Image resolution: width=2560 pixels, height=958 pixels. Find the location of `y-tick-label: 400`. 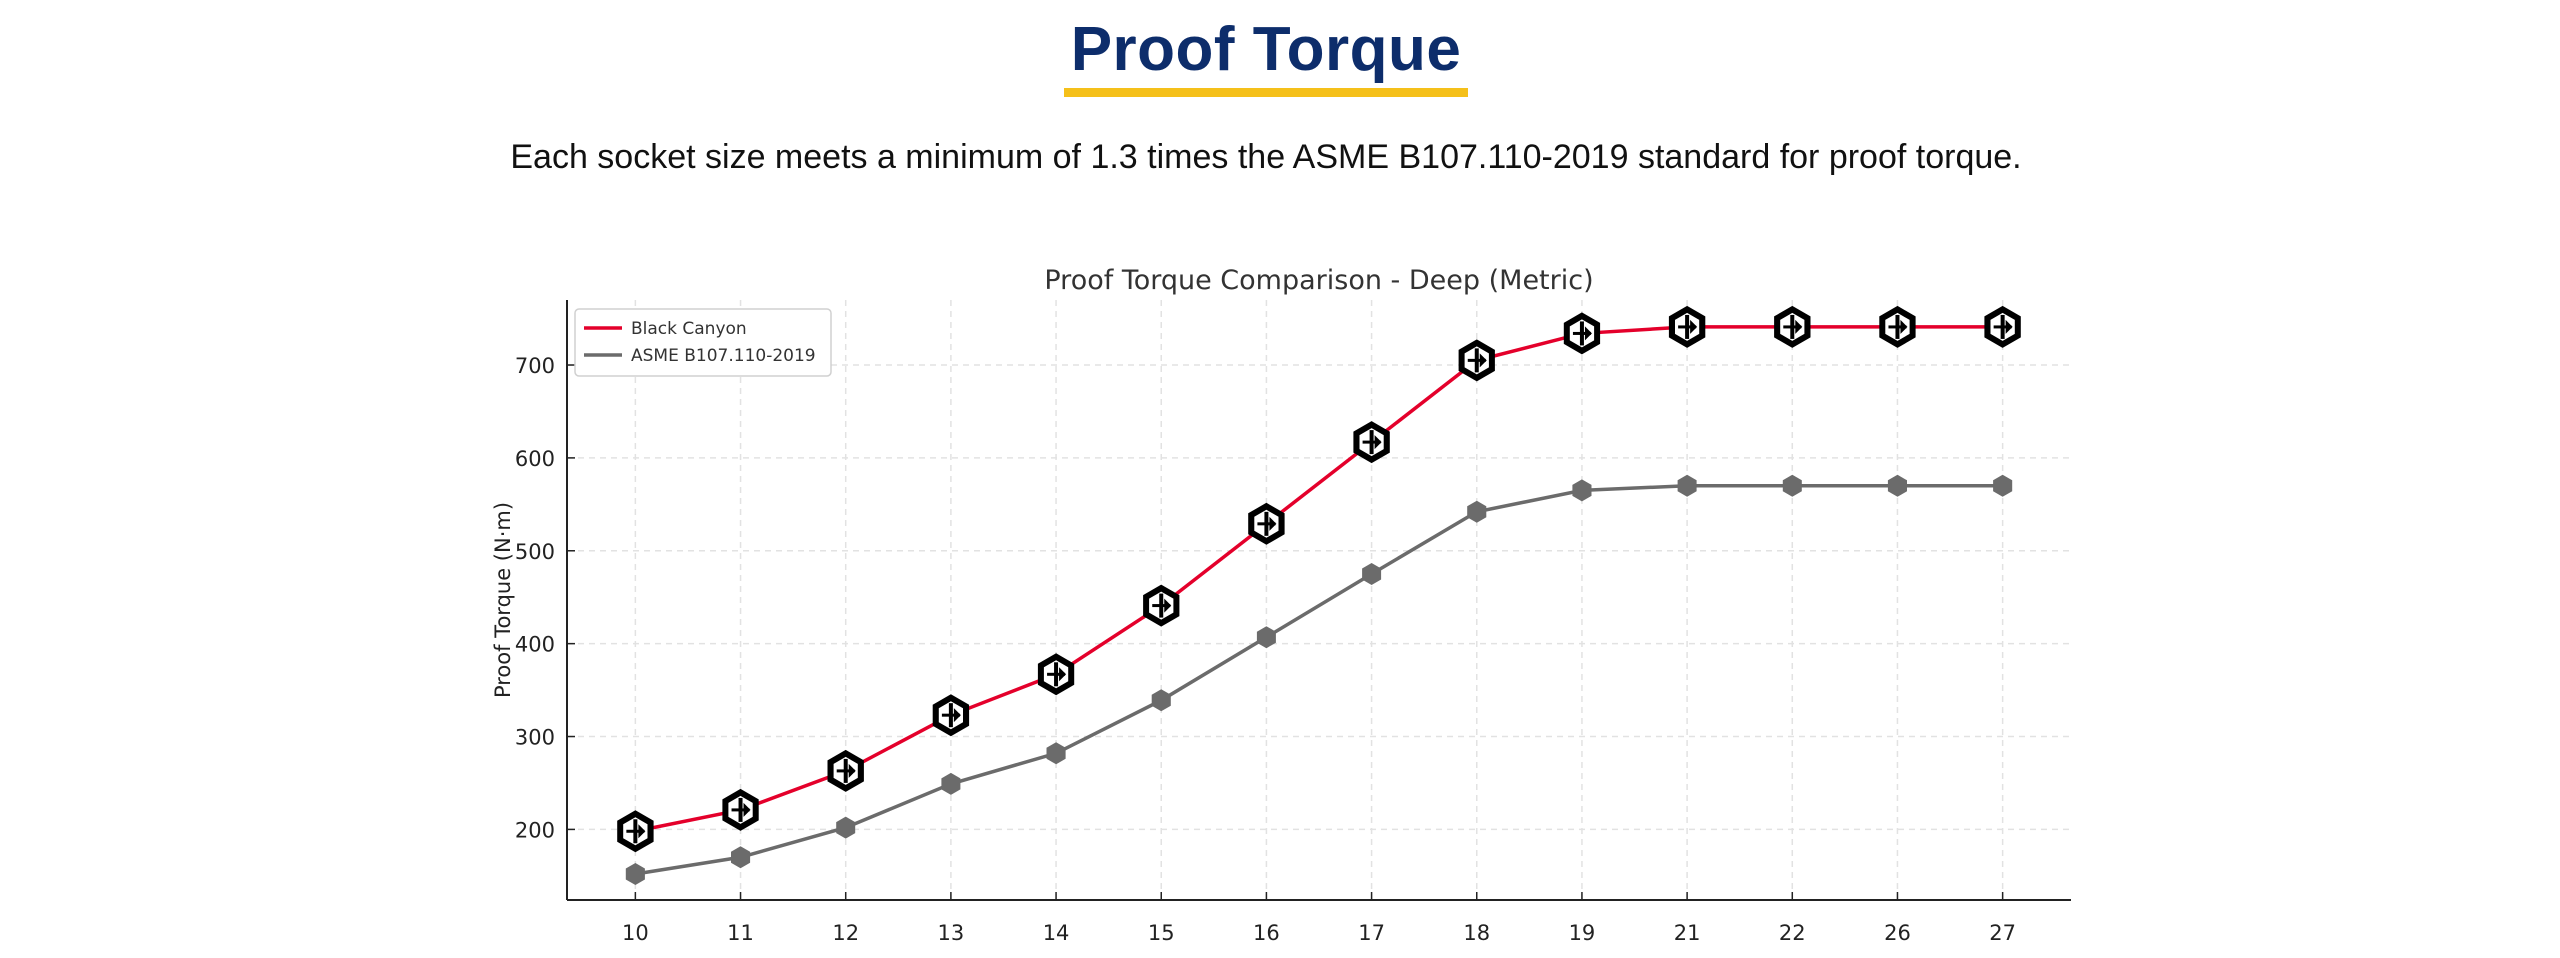

y-tick-label: 400 is located at coordinates (535, 645).